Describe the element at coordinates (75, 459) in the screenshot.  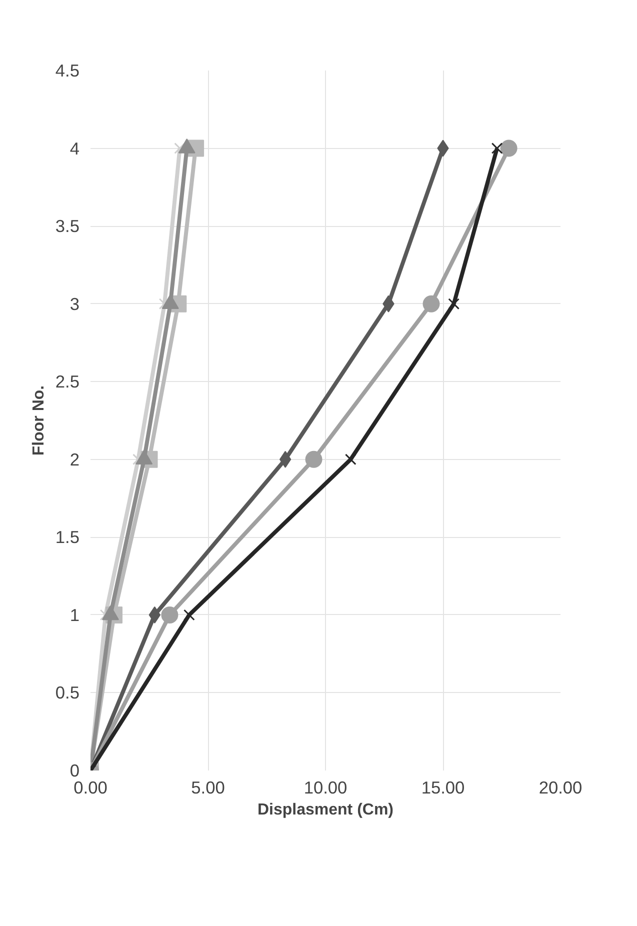
I see `y-tick-label: 2` at that location.